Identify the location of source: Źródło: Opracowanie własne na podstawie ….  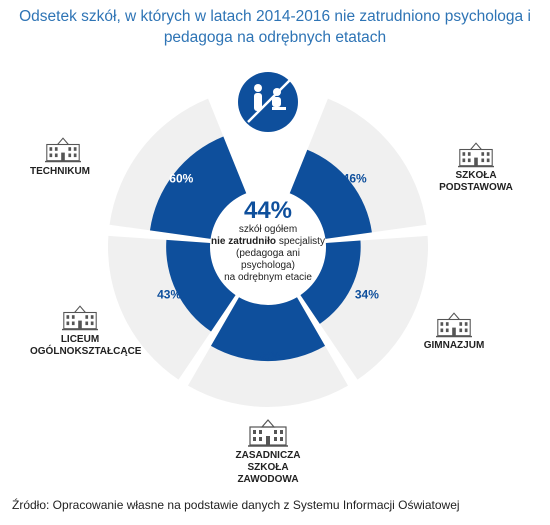
(236, 505).